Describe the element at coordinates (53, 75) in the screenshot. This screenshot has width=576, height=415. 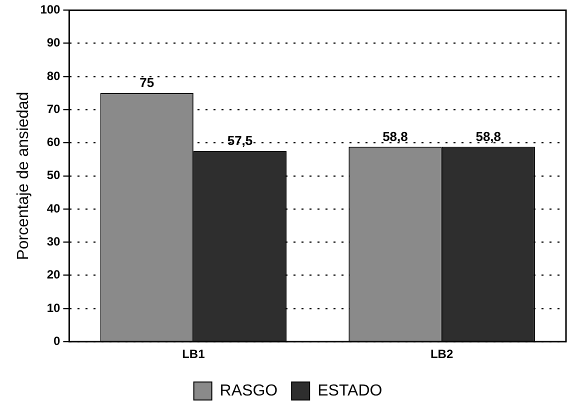
I see `y-tick-label: 80` at that location.